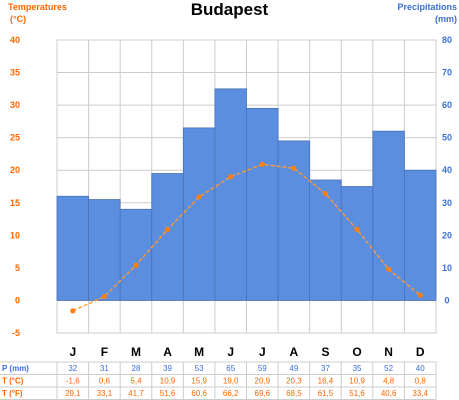 The width and height of the screenshot is (459, 400). I want to click on table-cell: 59, so click(262, 368).